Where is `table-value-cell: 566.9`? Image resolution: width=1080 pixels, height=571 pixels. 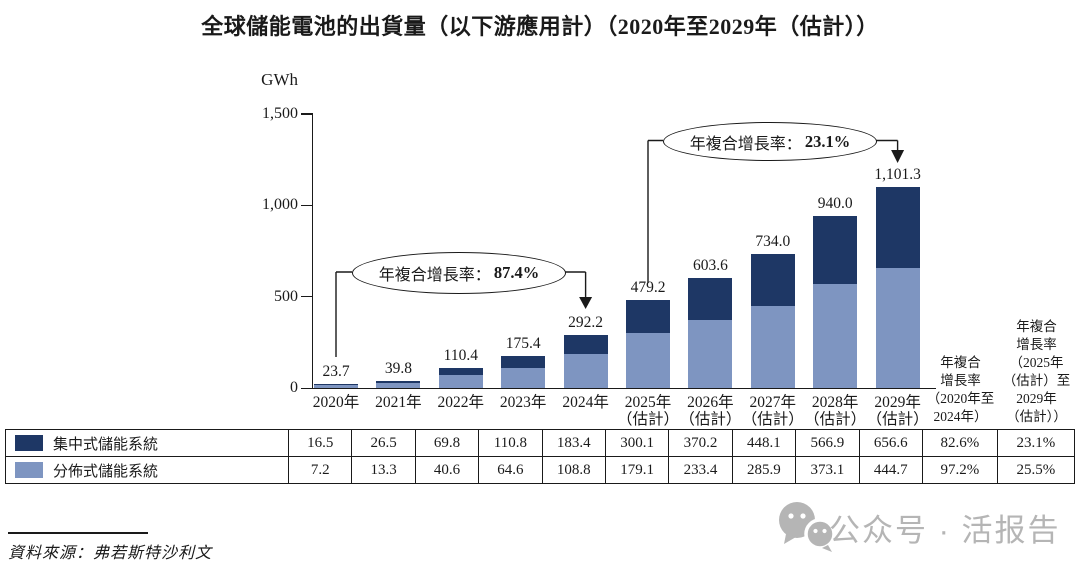
table-value-cell: 566.9 is located at coordinates (827, 443).